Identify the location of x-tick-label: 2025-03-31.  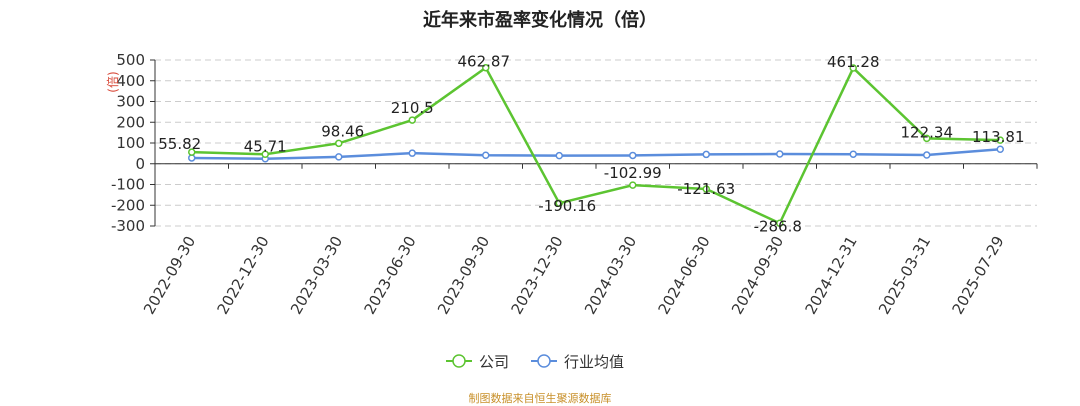
(904, 275).